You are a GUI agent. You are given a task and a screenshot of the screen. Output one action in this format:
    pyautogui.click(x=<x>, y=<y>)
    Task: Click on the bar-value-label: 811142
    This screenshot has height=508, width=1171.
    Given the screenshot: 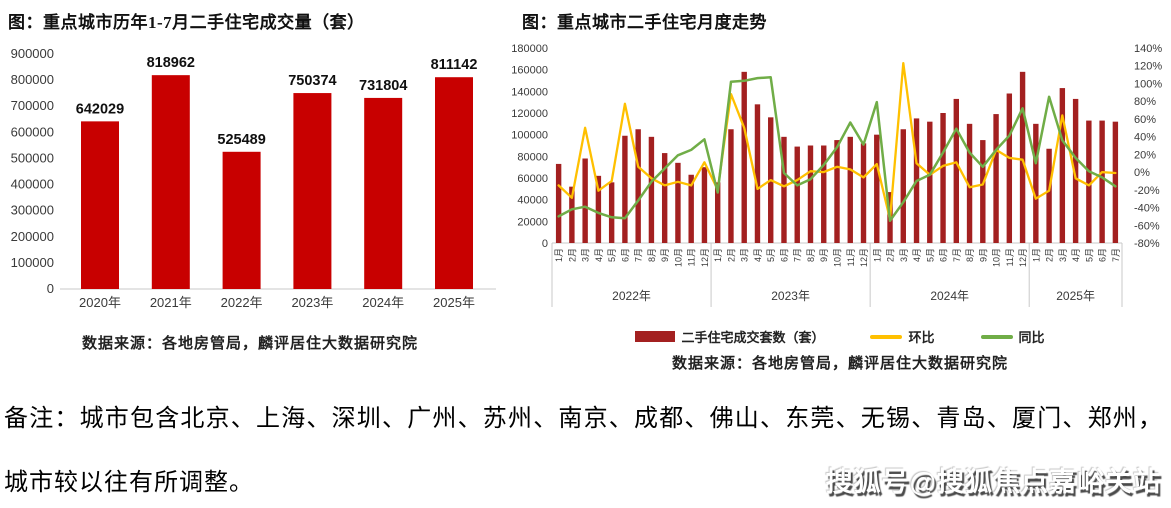 What is the action you would take?
    pyautogui.click(x=454, y=65)
    